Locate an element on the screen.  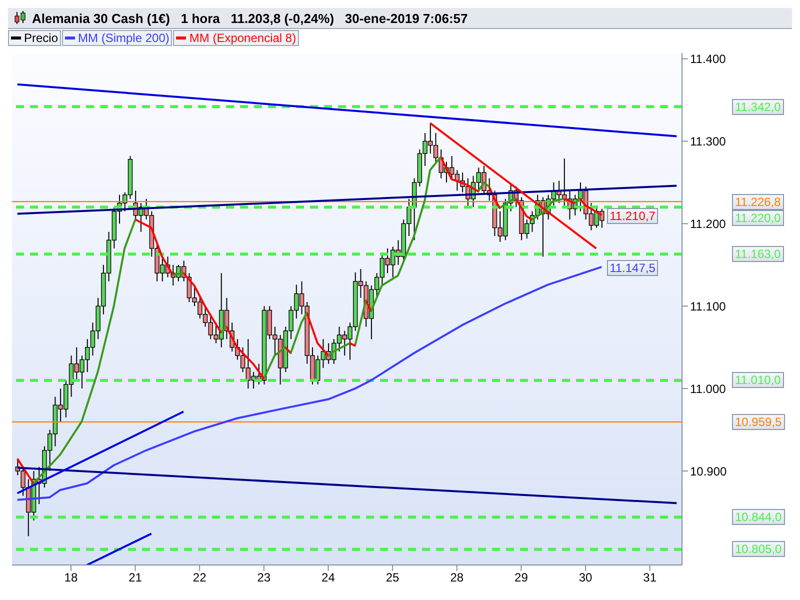
x-tick-label: 25 is located at coordinates (393, 577).